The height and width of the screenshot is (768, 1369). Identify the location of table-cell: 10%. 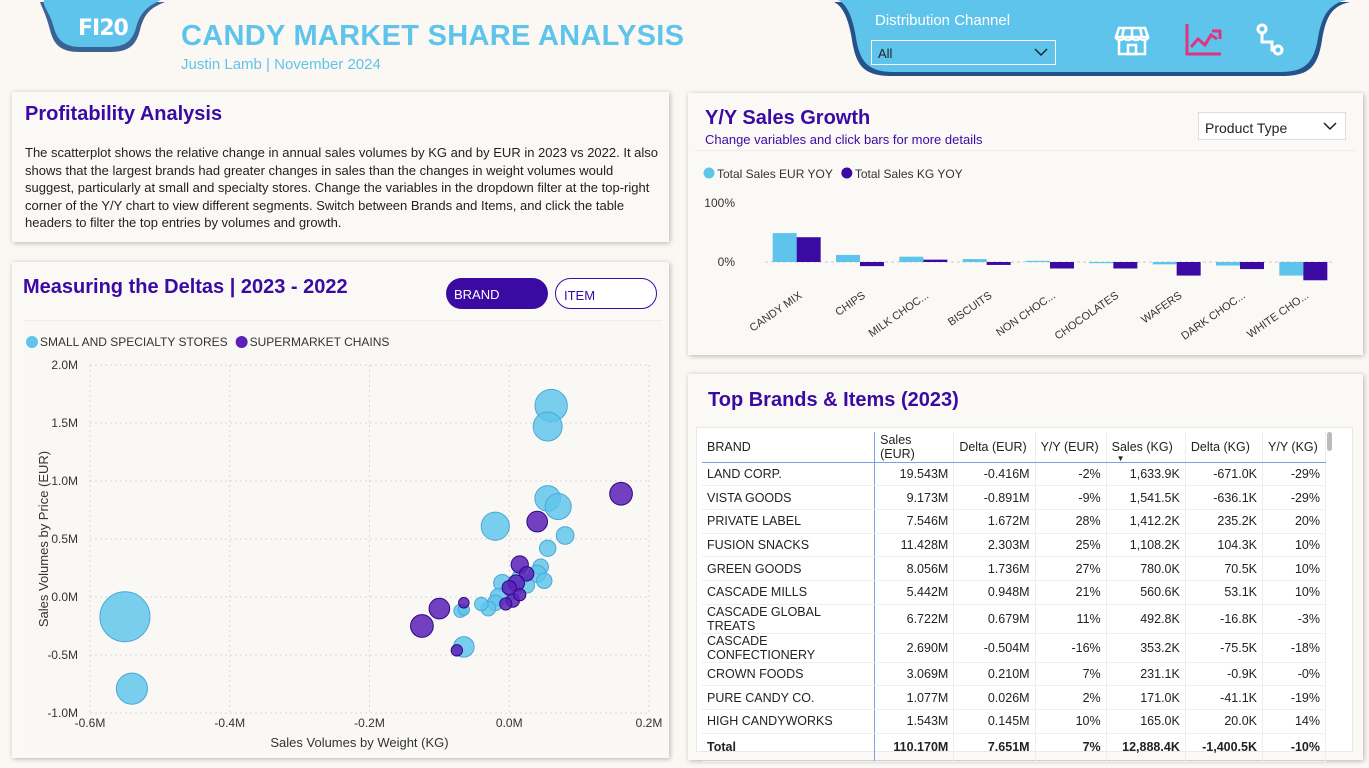
(1294, 545).